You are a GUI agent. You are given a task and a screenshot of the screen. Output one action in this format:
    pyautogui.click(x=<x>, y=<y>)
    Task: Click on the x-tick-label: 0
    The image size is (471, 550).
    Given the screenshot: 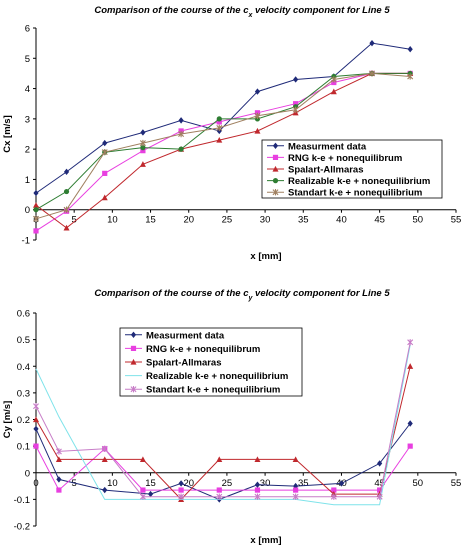 What is the action you would take?
    pyautogui.click(x=35, y=483)
    